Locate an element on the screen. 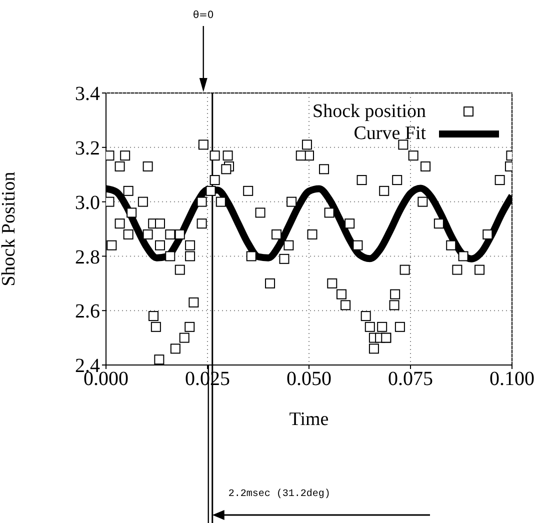  x-tick-label: 0.100 is located at coordinates (512, 379).